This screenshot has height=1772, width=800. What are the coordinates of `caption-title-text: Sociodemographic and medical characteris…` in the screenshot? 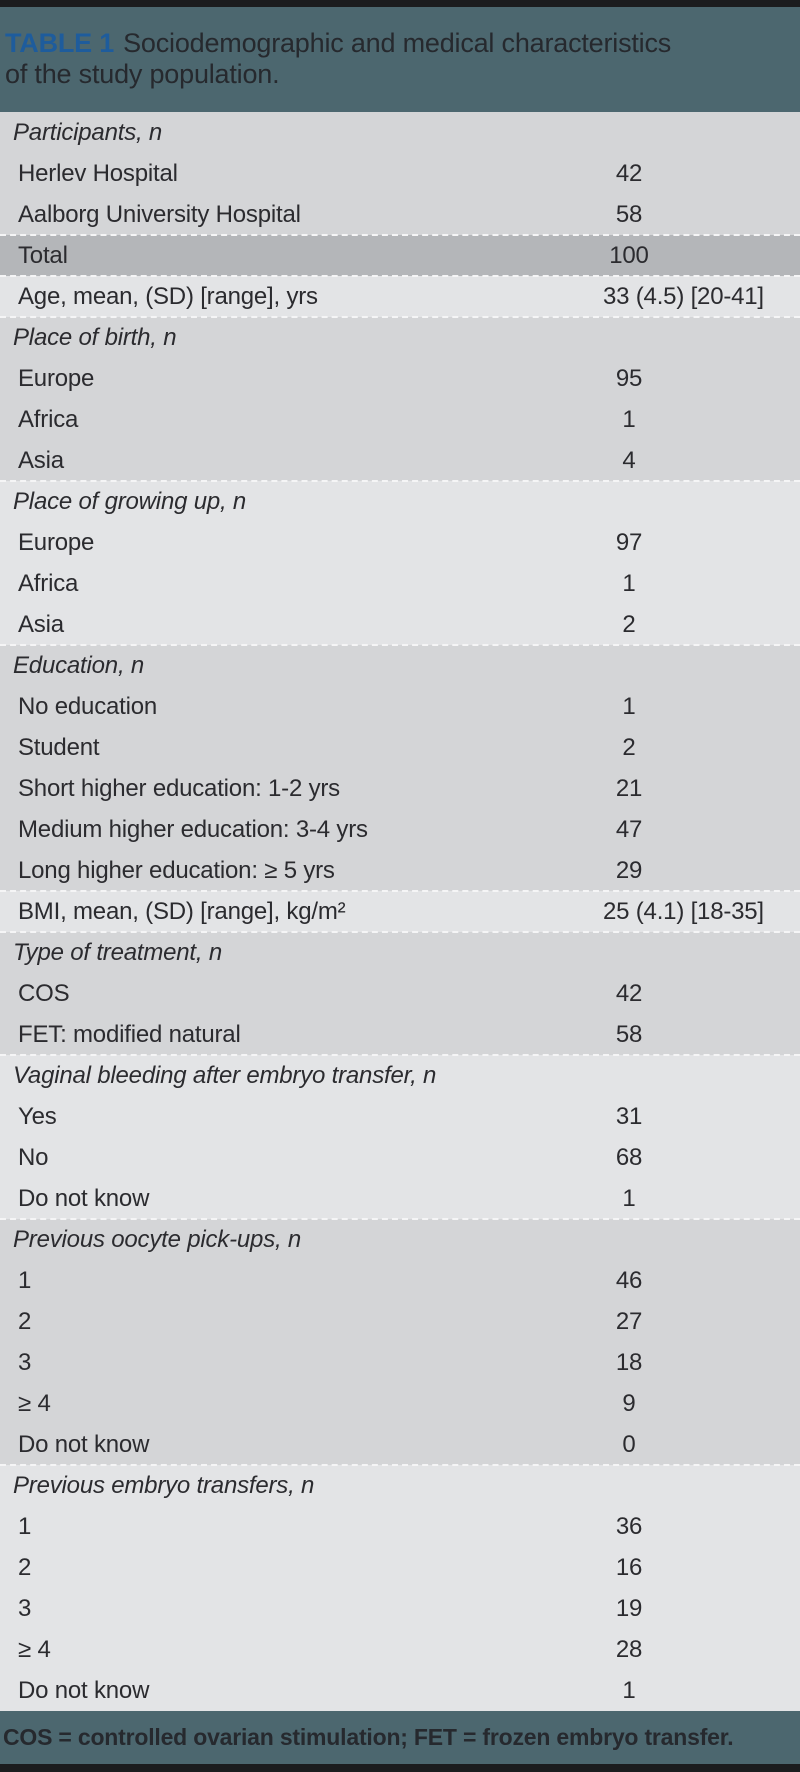 It's located at (397, 43).